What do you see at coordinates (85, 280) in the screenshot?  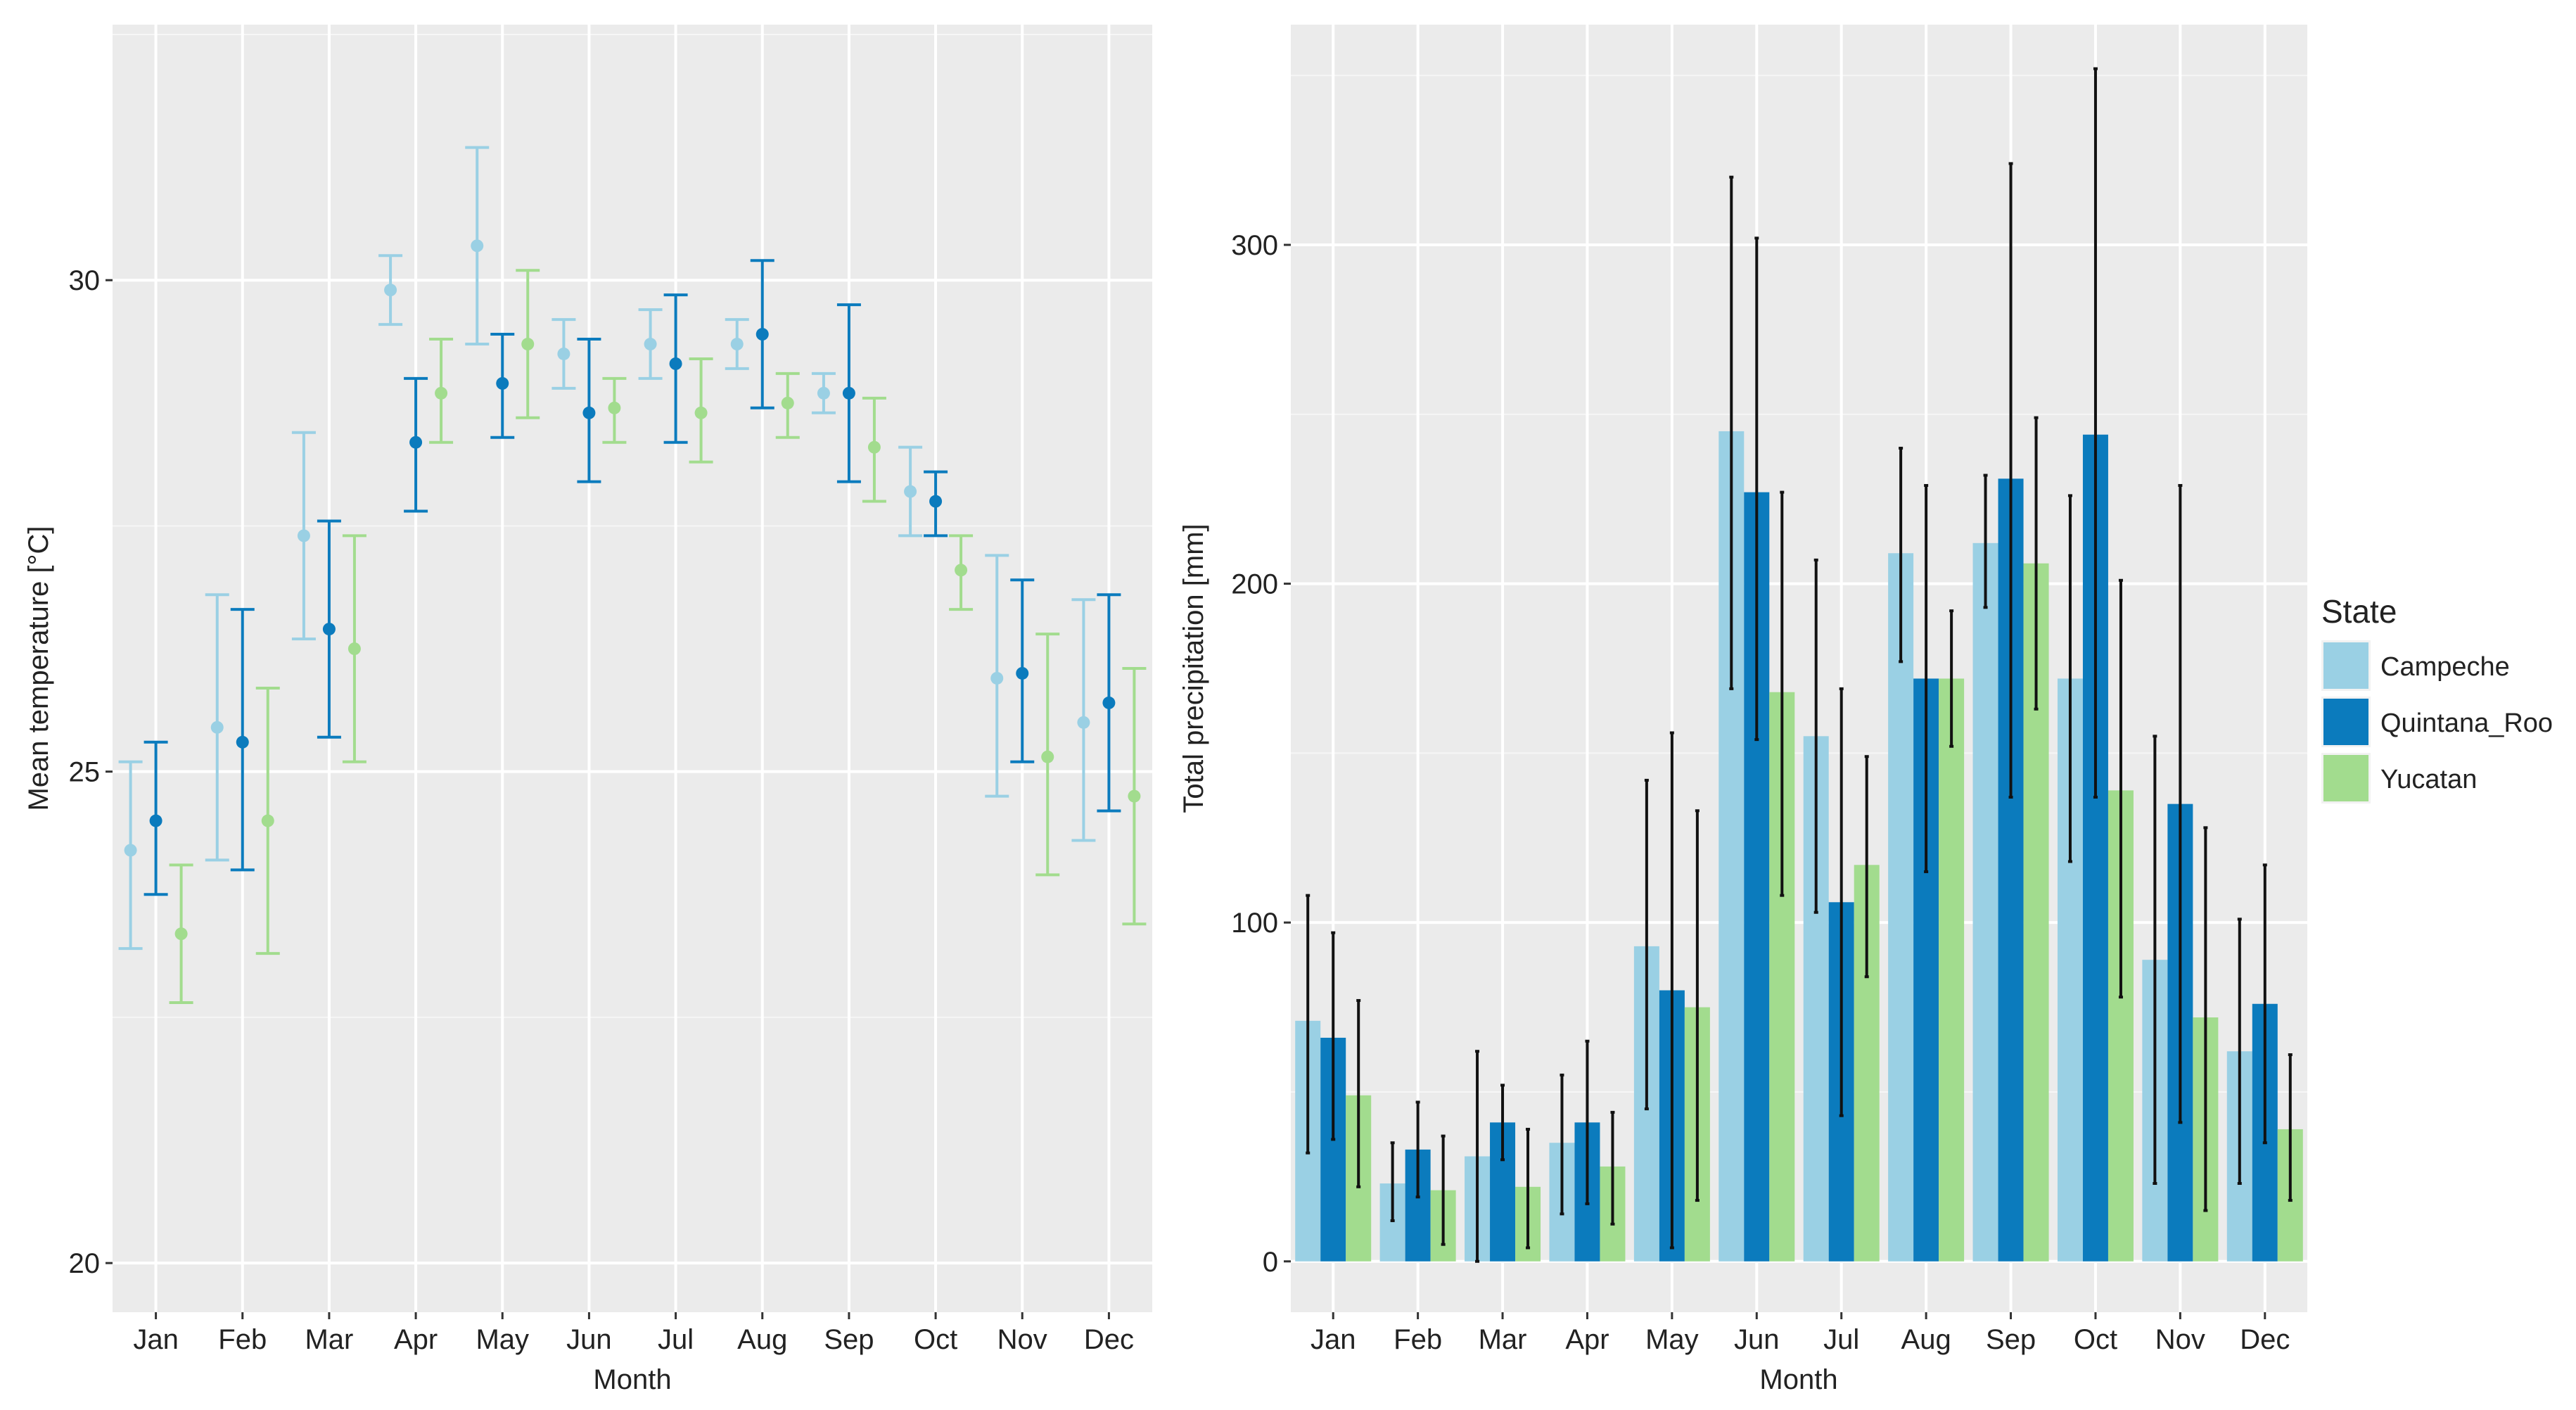 I see `y-tick-label: 30` at bounding box center [85, 280].